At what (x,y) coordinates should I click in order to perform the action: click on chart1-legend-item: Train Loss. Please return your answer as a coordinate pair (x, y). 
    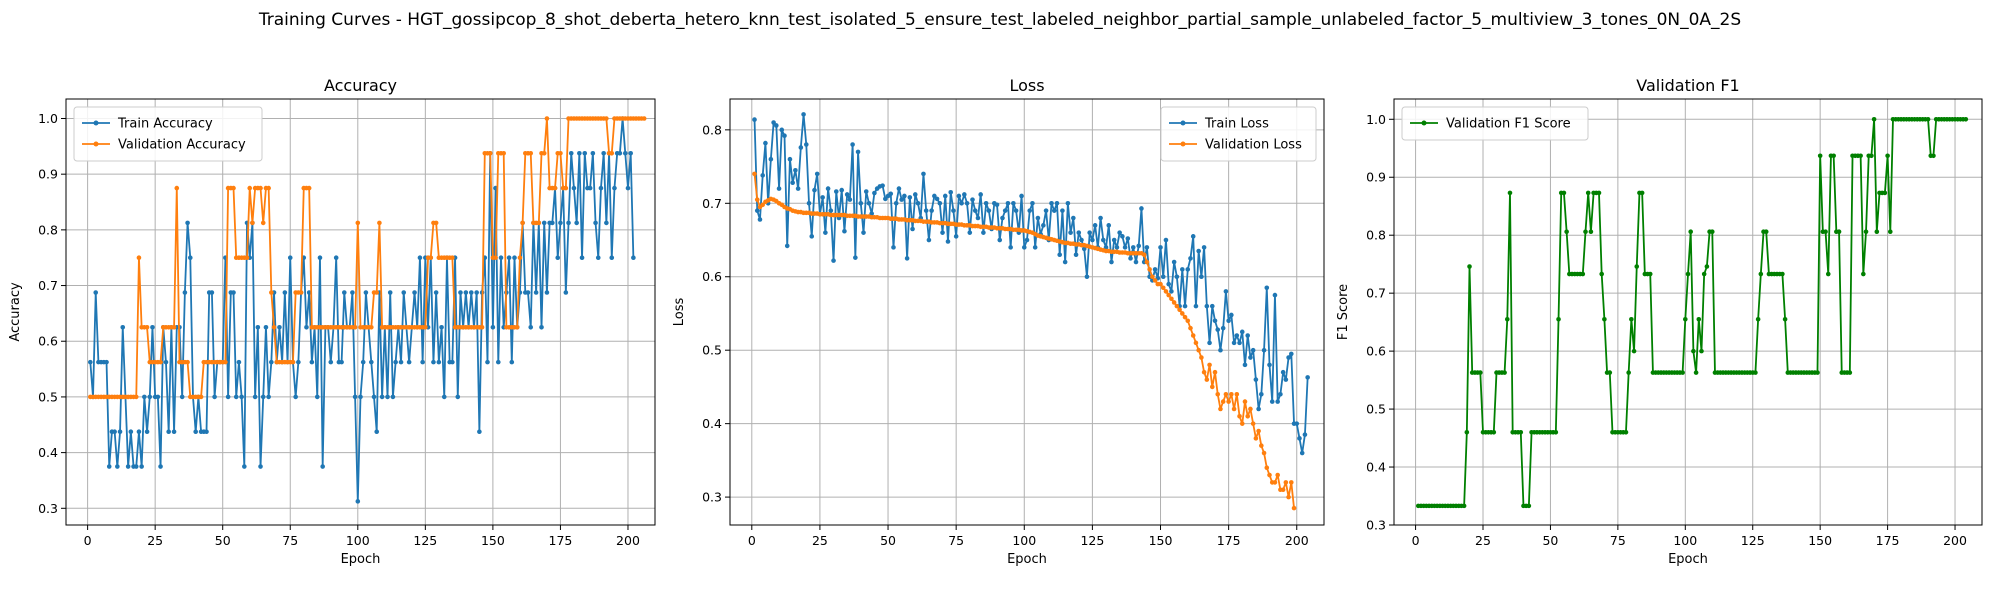
    Looking at the image, I should click on (1219, 124).